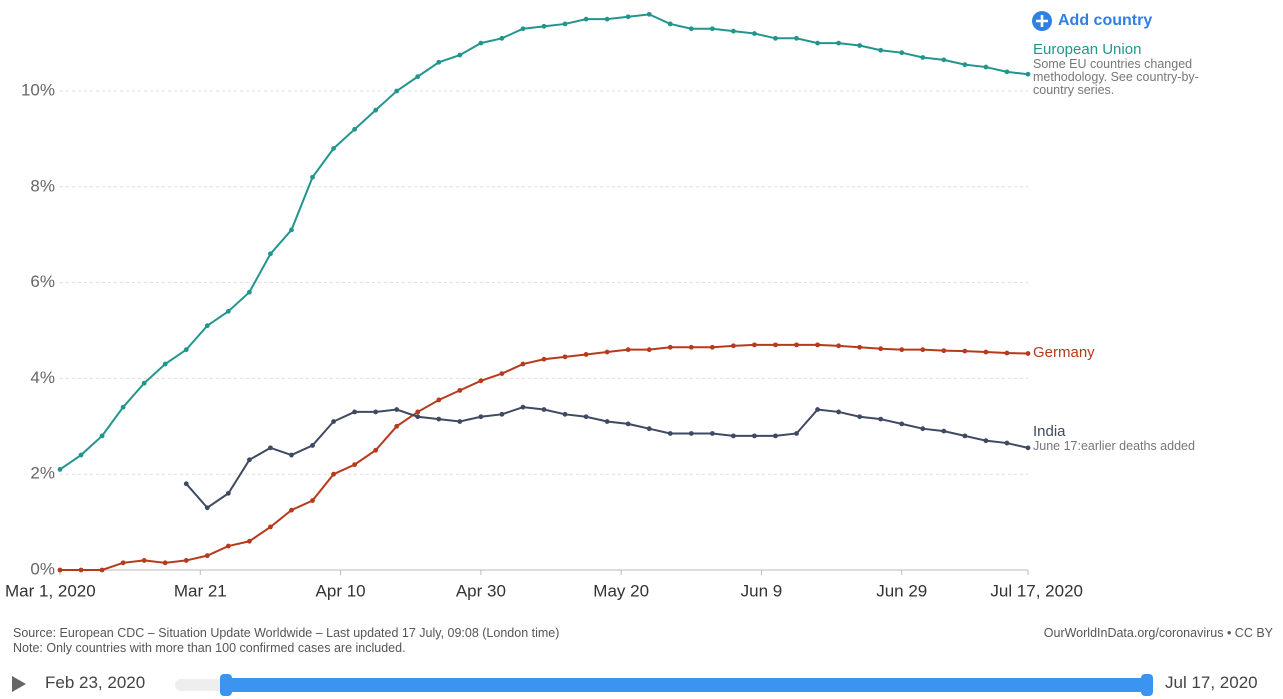  Describe the element at coordinates (1114, 446) in the screenshot. I see `series-annotation: June 17:earlier deaths added` at that location.